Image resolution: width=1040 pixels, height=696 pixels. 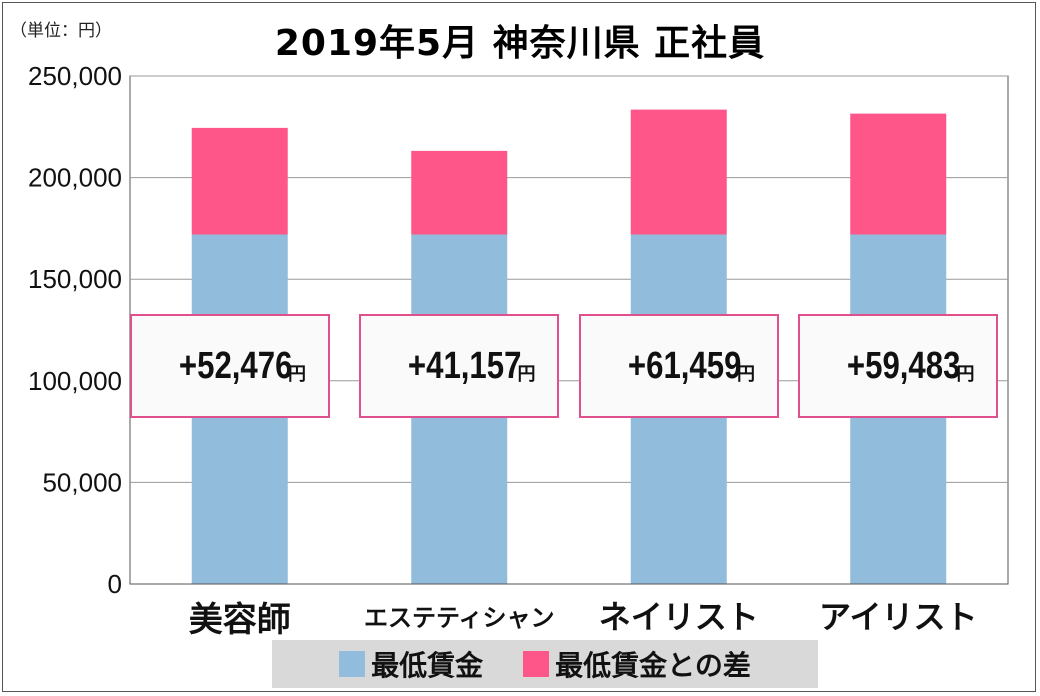 I want to click on legend-item-min-wage: 最低賃金, so click(x=411, y=664).